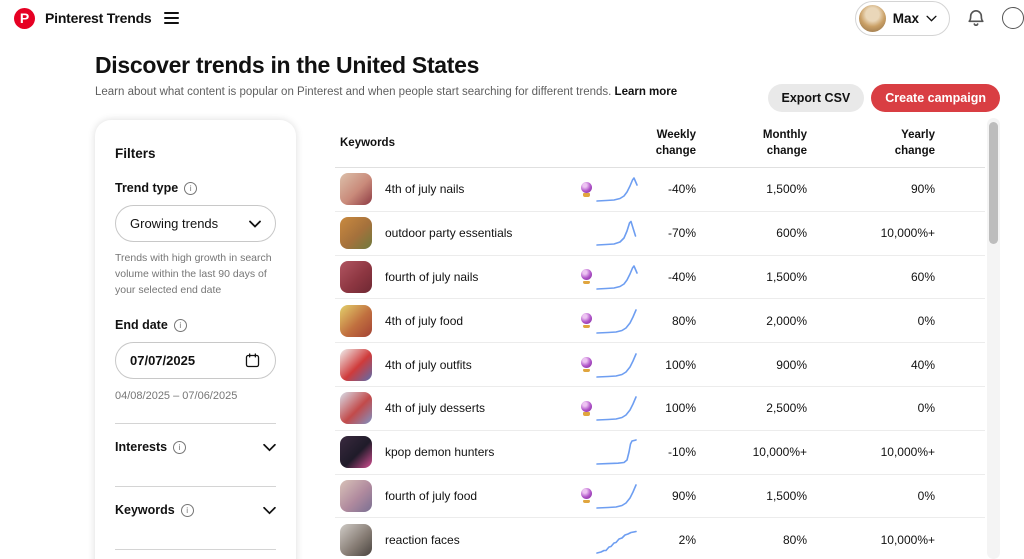 This screenshot has width=1024, height=559. I want to click on table-row: 4th of july desserts 100% 2,500% 0%, so click(660, 409).